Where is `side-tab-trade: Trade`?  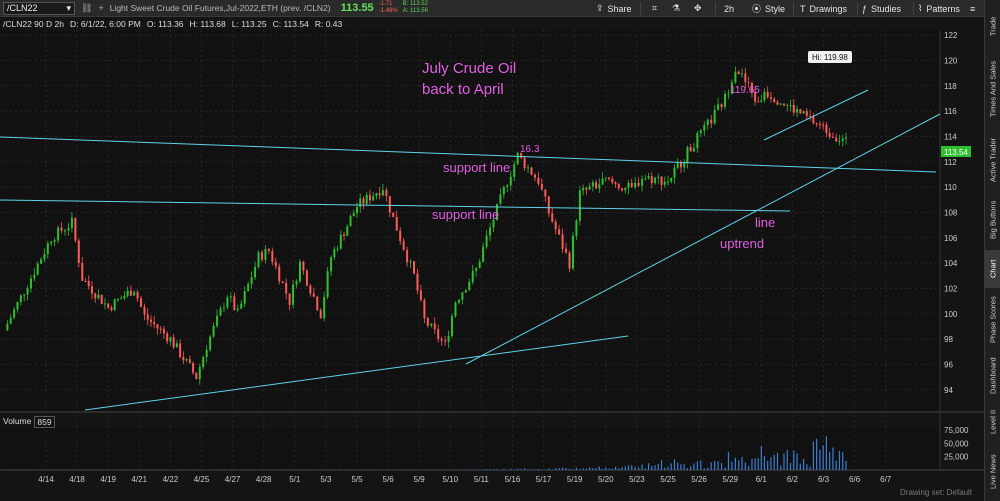 side-tab-trade: Trade is located at coordinates (993, 26).